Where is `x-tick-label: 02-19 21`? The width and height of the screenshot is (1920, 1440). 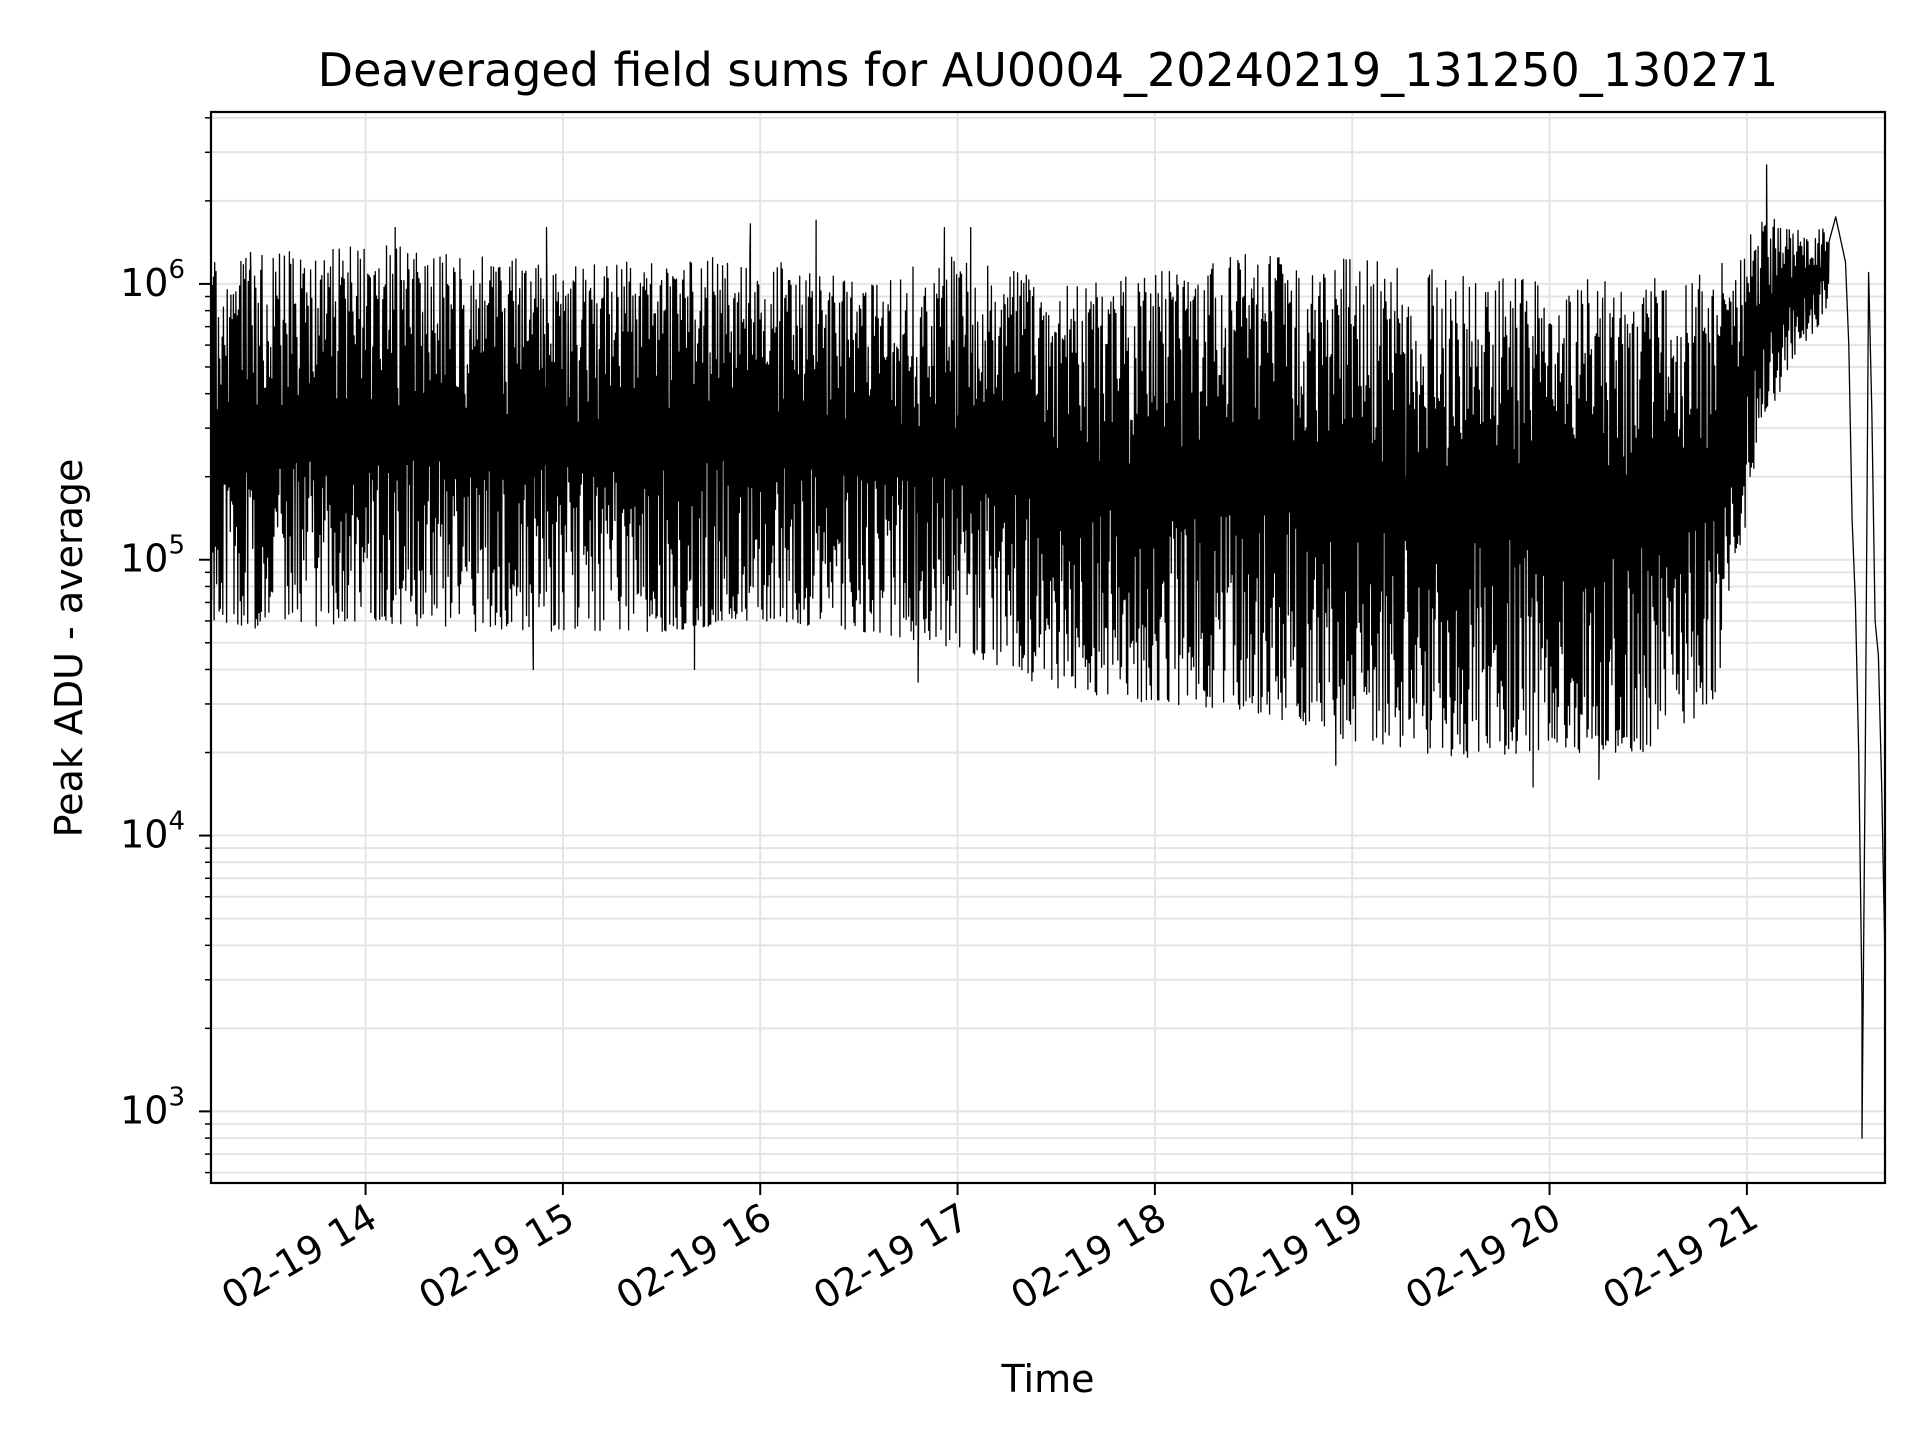 x-tick-label: 02-19 21 is located at coordinates (1680, 1257).